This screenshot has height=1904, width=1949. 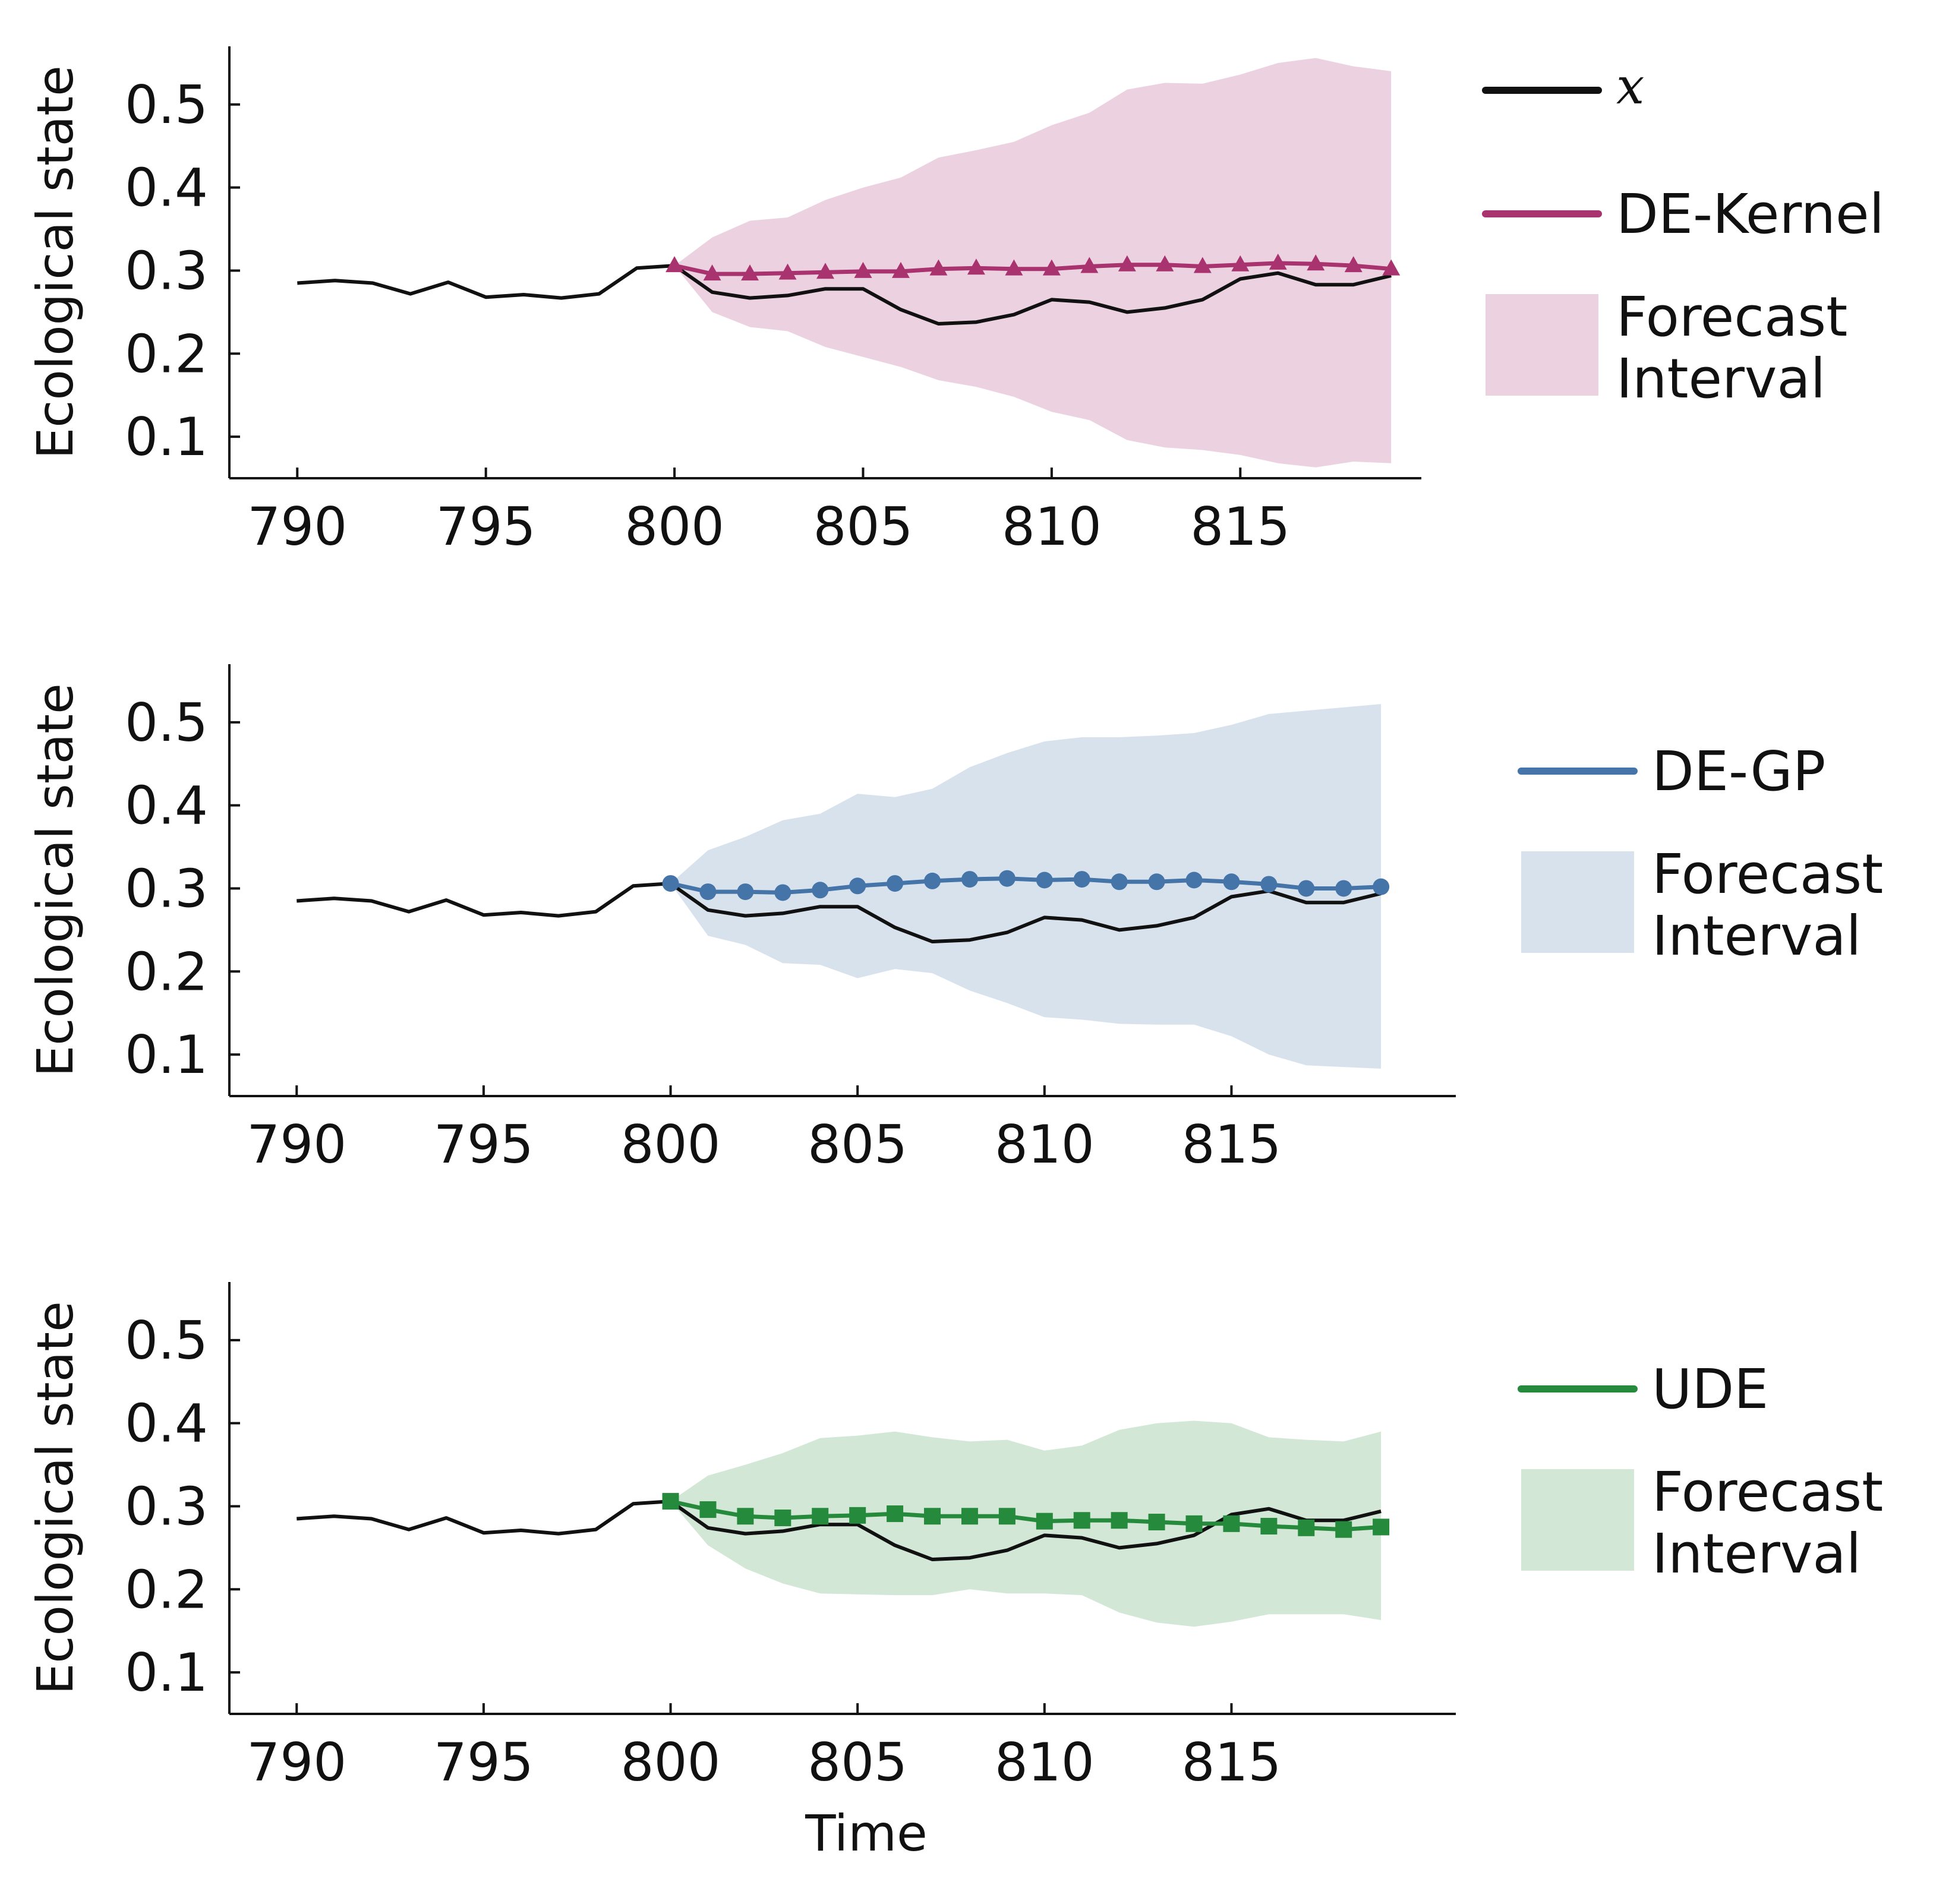 I want to click on legend-label: UDE, so click(x=1710, y=1389).